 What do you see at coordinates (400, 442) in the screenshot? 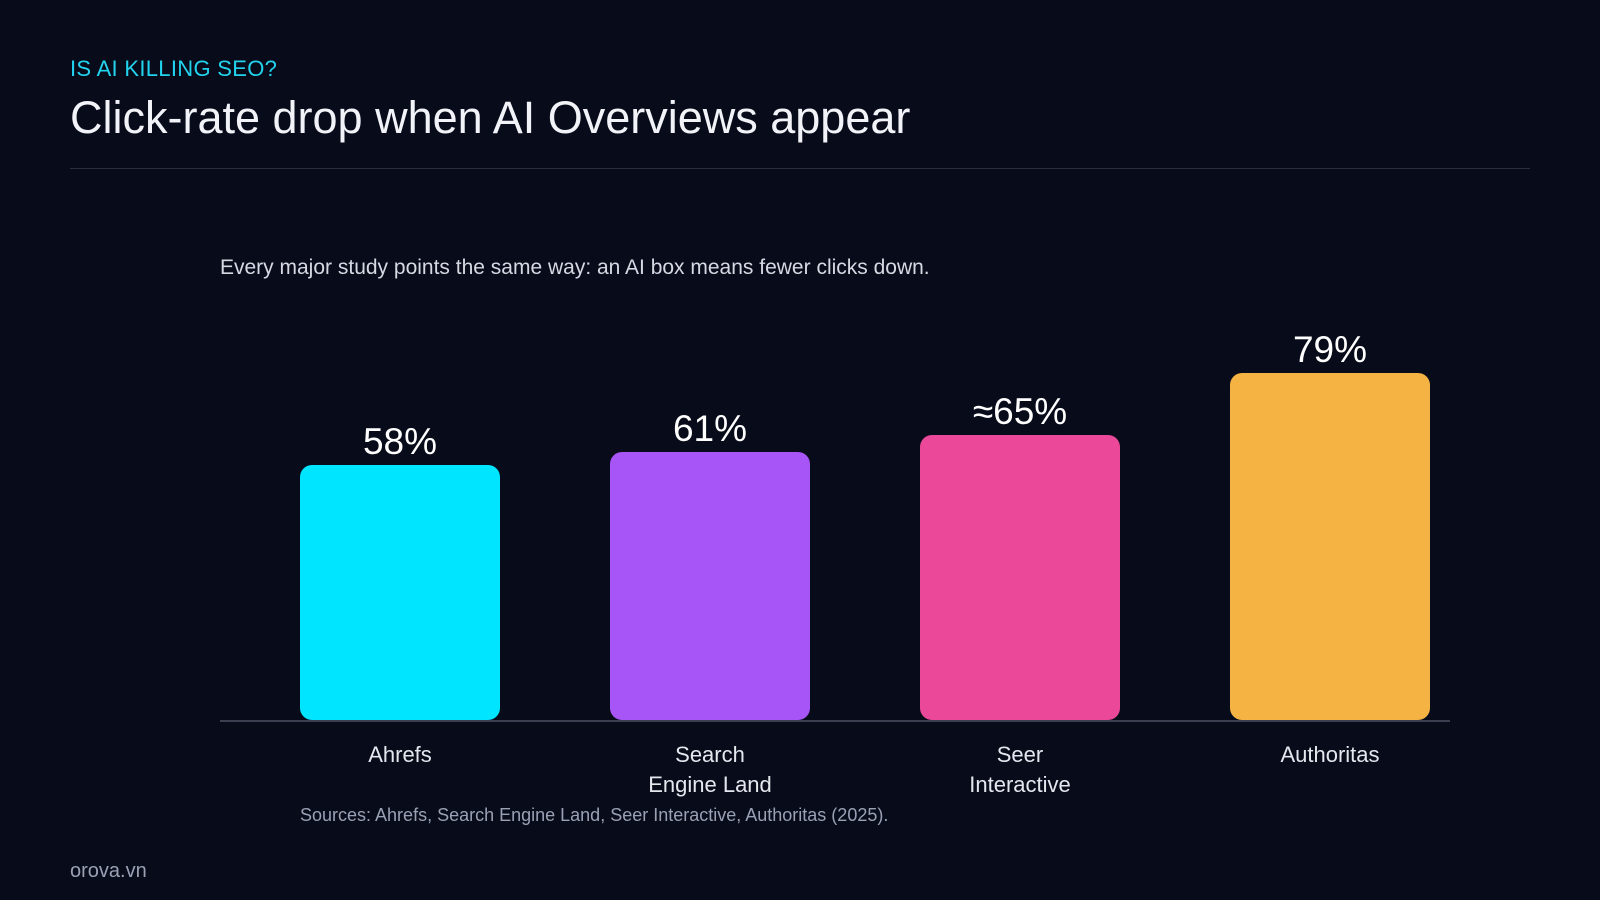
I see `value-label: 58%` at bounding box center [400, 442].